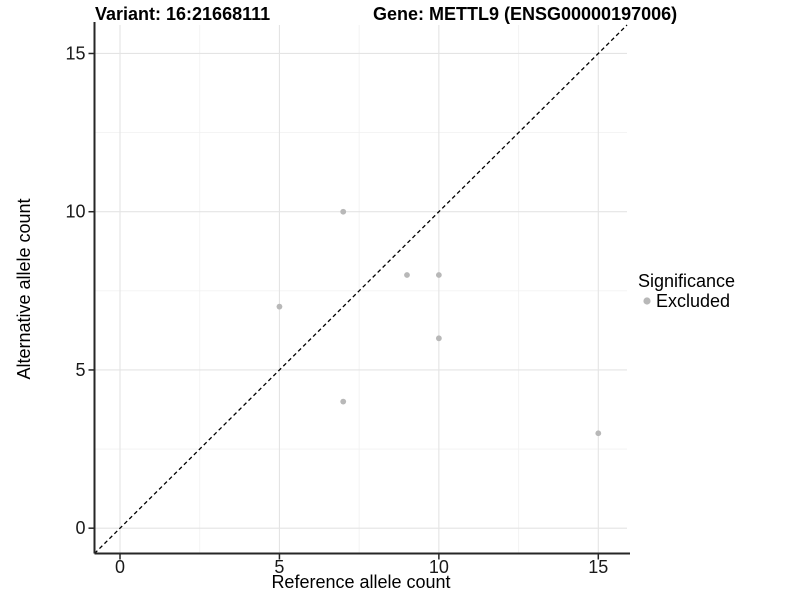  What do you see at coordinates (525, 14) in the screenshot?
I see `plot-title-gene: Gene: METTL9 (ENSG00000197006)` at bounding box center [525, 14].